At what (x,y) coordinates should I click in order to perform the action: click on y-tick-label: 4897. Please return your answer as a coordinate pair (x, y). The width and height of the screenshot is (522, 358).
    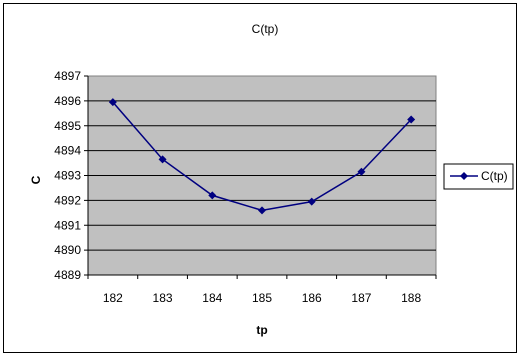
    Looking at the image, I should click on (67, 76).